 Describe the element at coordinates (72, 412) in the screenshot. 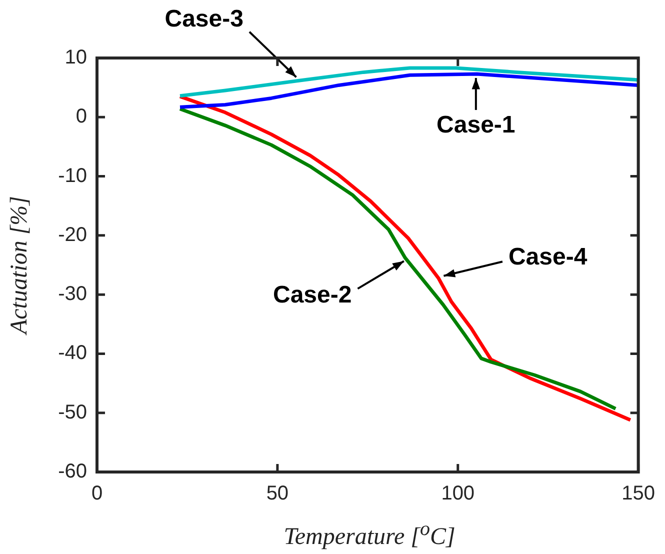

I see `y-tick-label: -50` at that location.